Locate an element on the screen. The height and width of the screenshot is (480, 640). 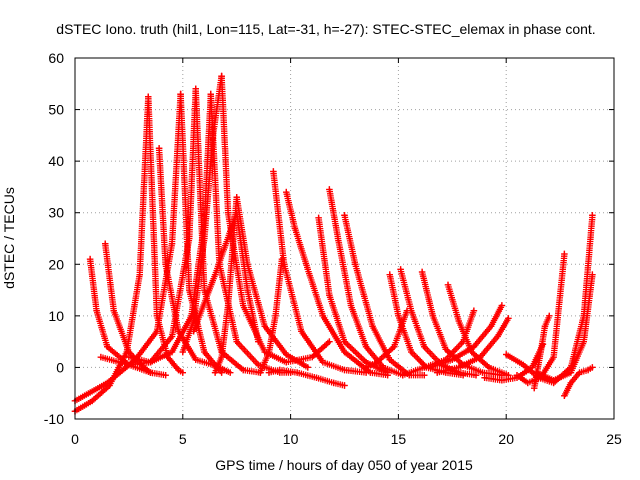
y-tick-label: 60 is located at coordinates (56, 58).